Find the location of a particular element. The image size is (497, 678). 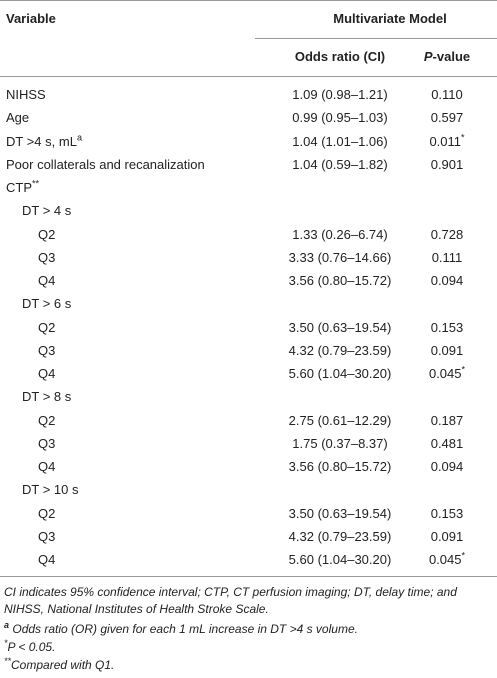

p-cell: 0.901 is located at coordinates (447, 165).